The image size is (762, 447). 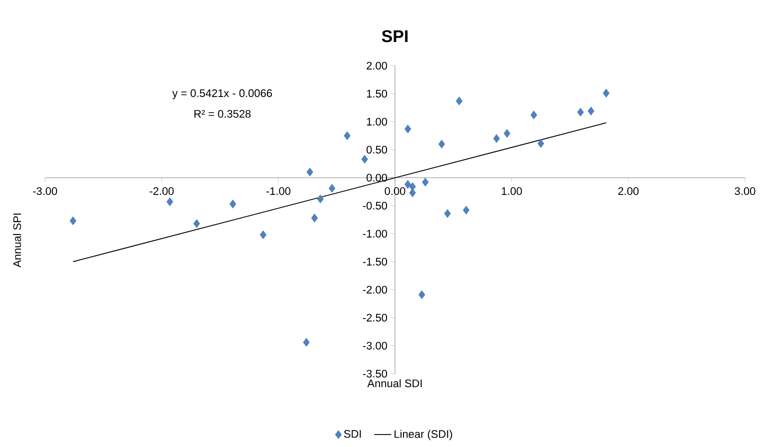 What do you see at coordinates (745, 191) in the screenshot?
I see `x-tick-label: 3.00` at bounding box center [745, 191].